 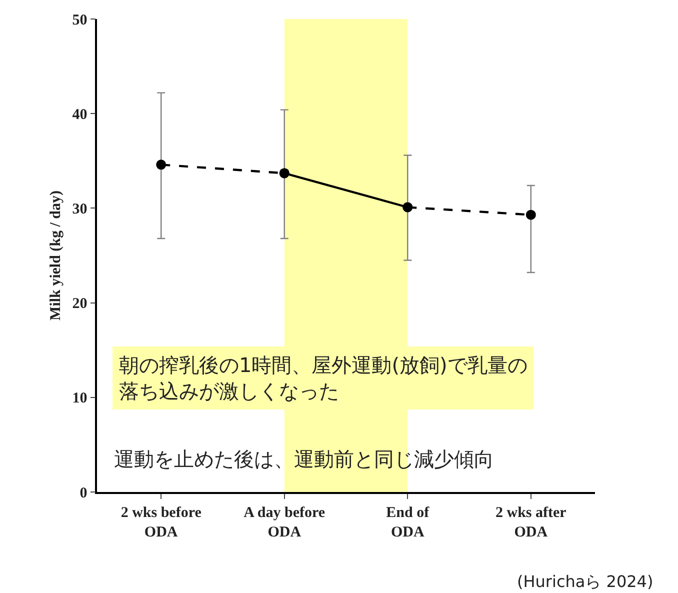 What do you see at coordinates (408, 522) in the screenshot?
I see `x-tick-label: End of ODA` at bounding box center [408, 522].